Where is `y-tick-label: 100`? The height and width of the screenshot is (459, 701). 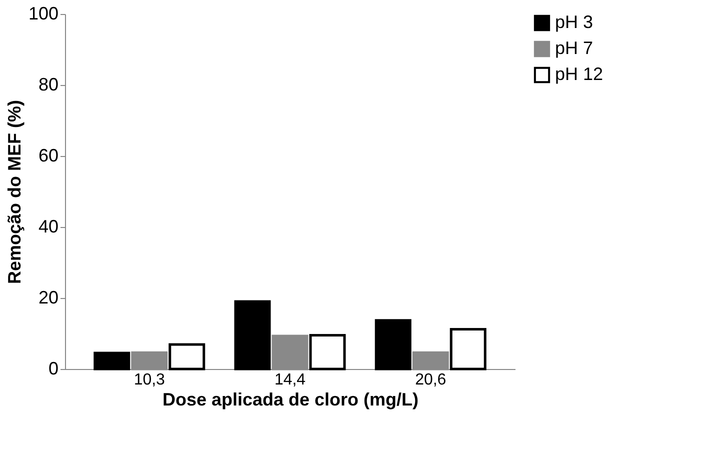 y-tick-label: 100 is located at coordinates (43, 14).